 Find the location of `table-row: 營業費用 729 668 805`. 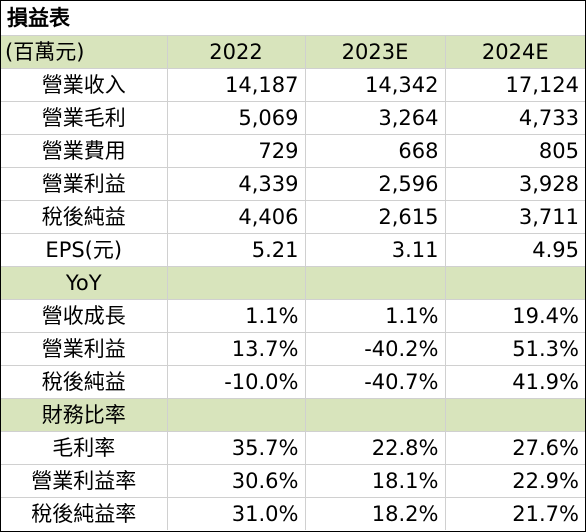

table-row: 營業費用 729 668 805 is located at coordinates (293, 151).